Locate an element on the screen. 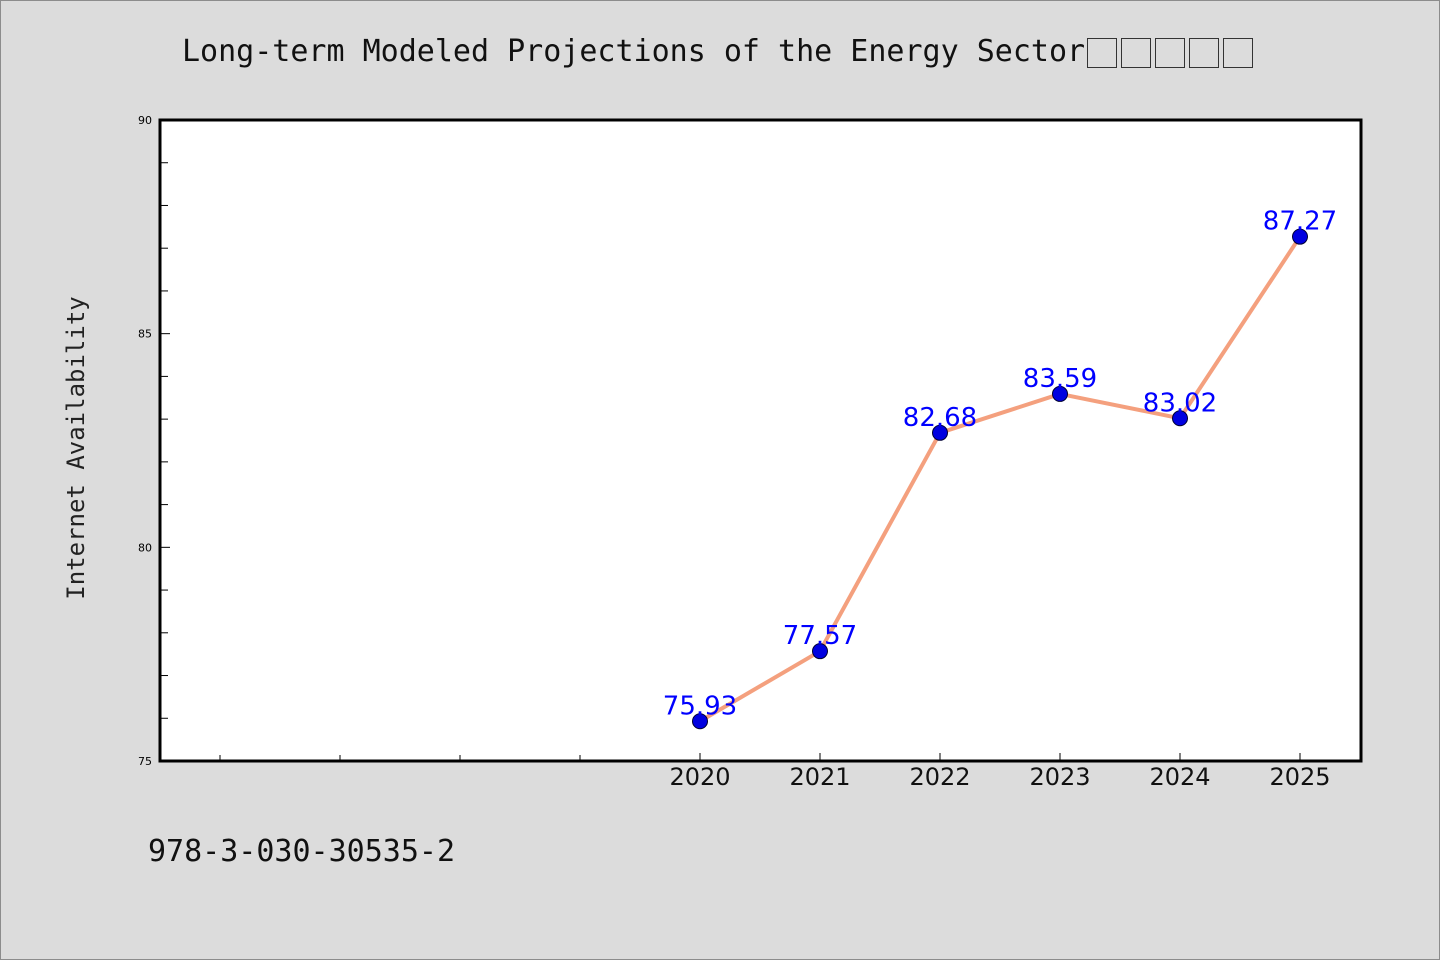  data-label: 83.59 is located at coordinates (1060, 379).